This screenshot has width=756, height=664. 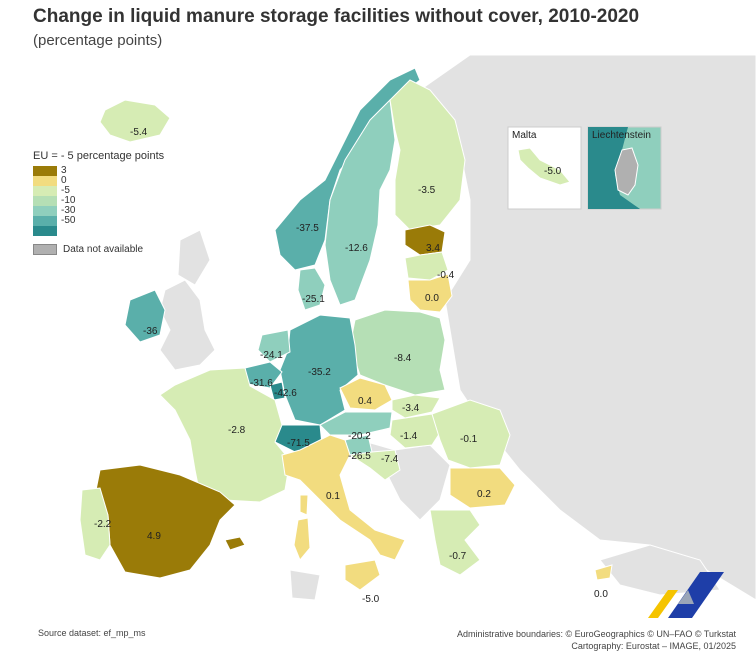 I want to click on legend-na-swatch, so click(x=45, y=249).